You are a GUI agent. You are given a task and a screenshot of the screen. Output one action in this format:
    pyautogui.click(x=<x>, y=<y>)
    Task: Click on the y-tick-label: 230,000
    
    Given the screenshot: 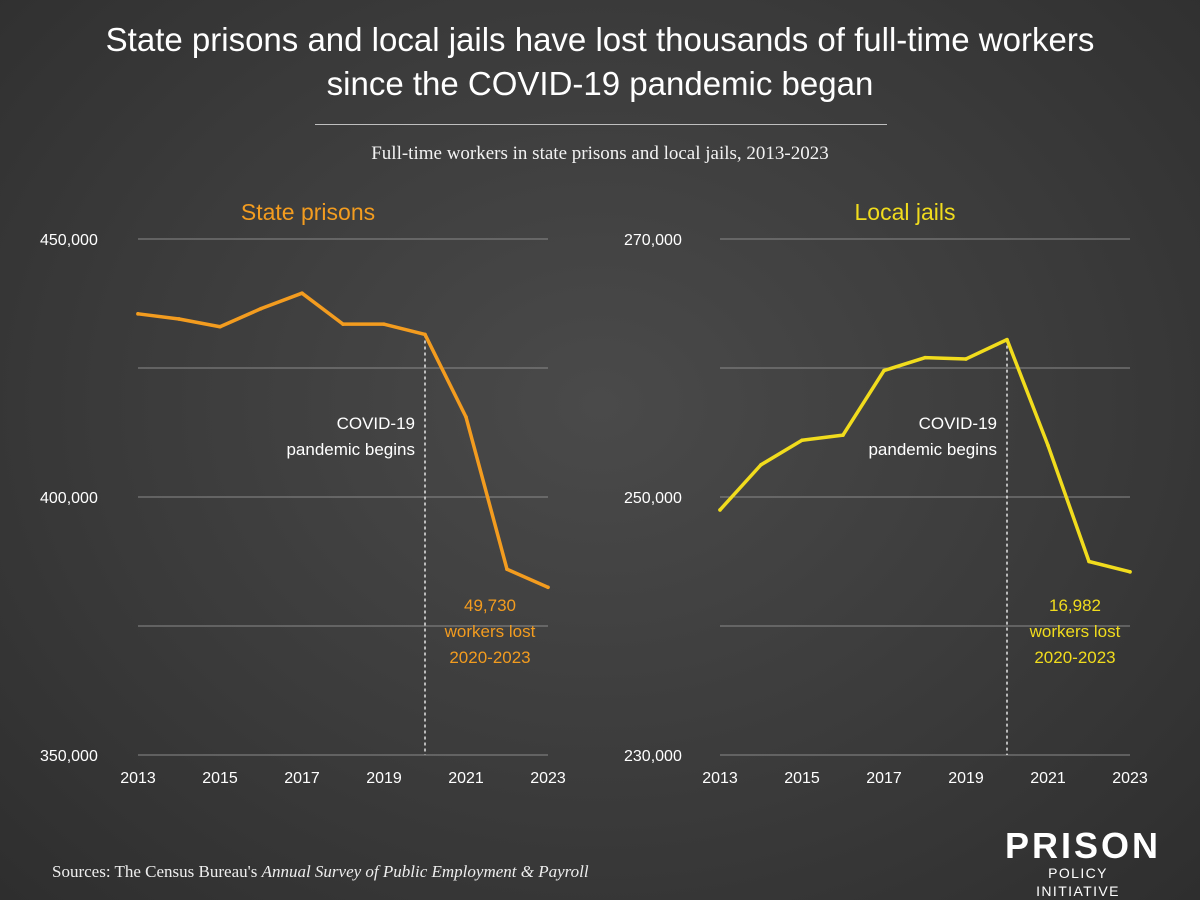 What is the action you would take?
    pyautogui.click(x=653, y=756)
    